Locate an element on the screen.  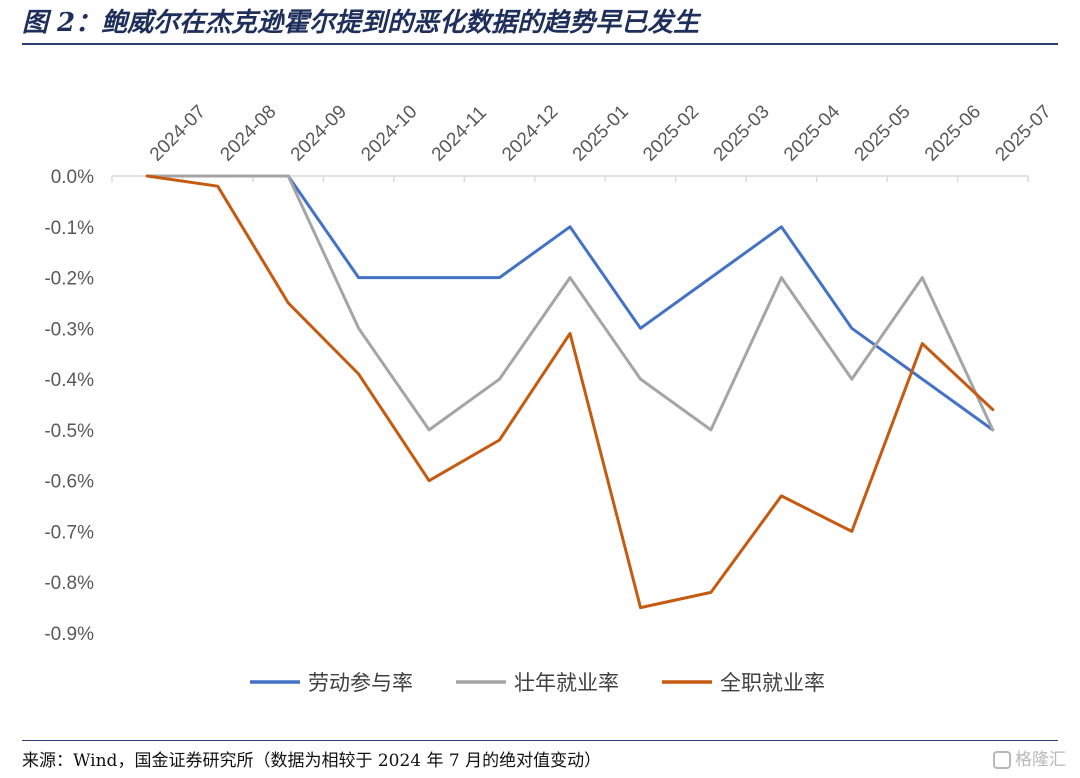
legend: 劳动参与率 壮年就业率 全职就业率 is located at coordinates (537, 683).